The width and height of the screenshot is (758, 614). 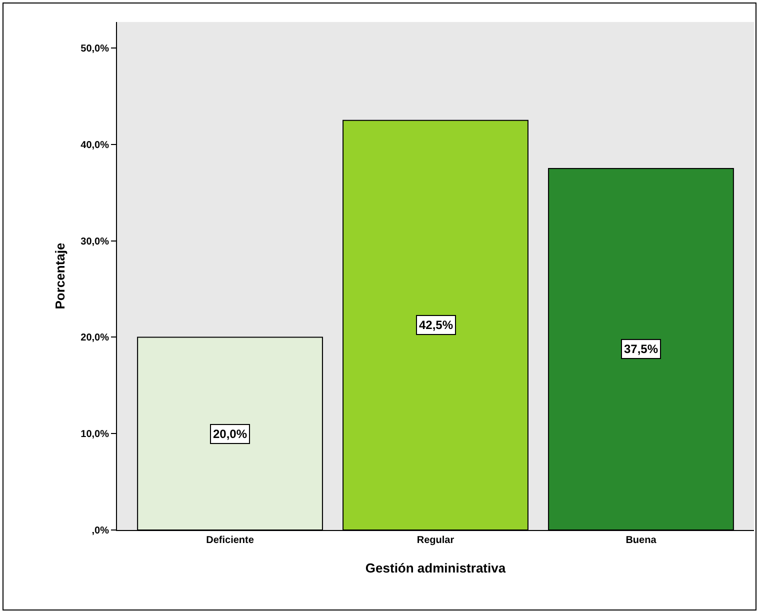 What do you see at coordinates (95, 242) in the screenshot?
I see `y-tick-label: 30,0%` at bounding box center [95, 242].